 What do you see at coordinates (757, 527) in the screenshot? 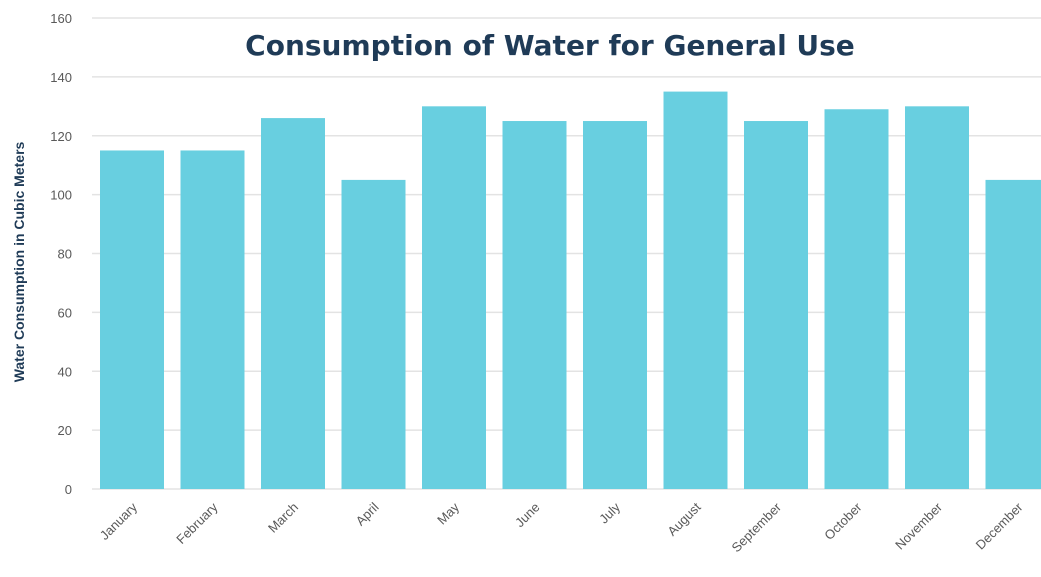
I see `x-tick-label: September` at bounding box center [757, 527].